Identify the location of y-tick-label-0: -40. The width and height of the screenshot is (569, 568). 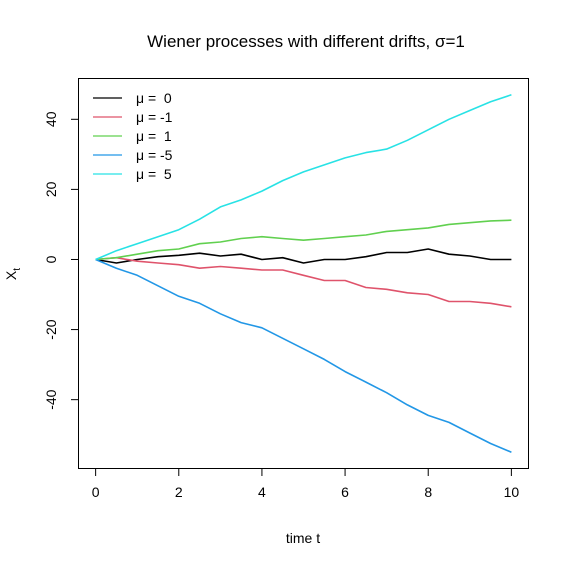
(51, 399).